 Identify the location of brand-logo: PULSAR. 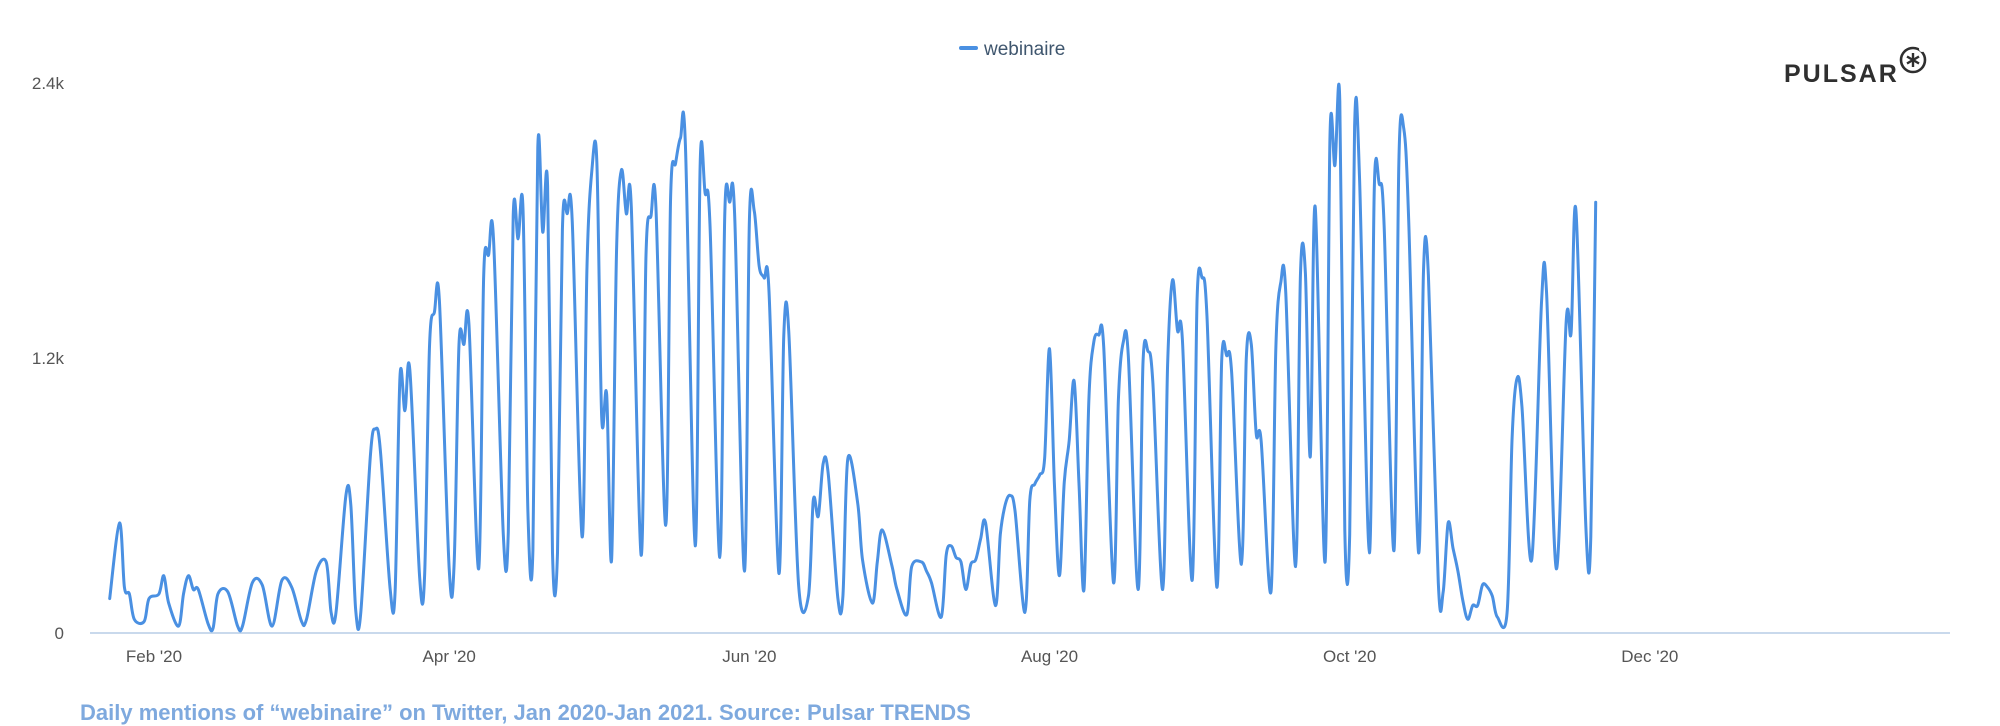
(1855, 67).